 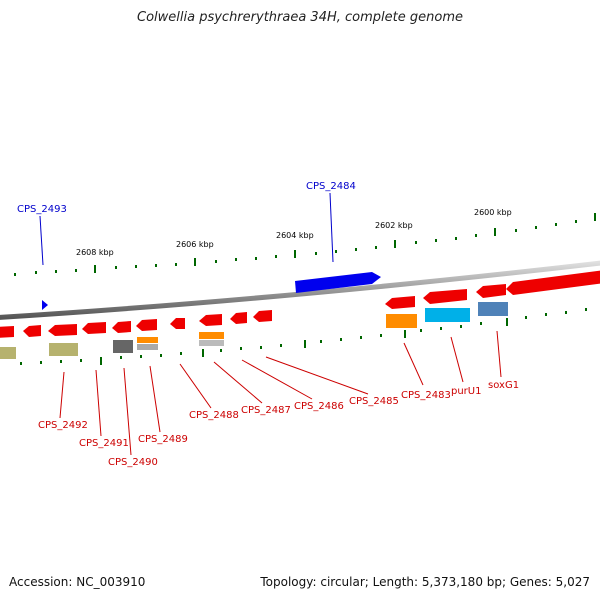 I want to click on accession-label: Accession: NC_003910, so click(x=77, y=582).